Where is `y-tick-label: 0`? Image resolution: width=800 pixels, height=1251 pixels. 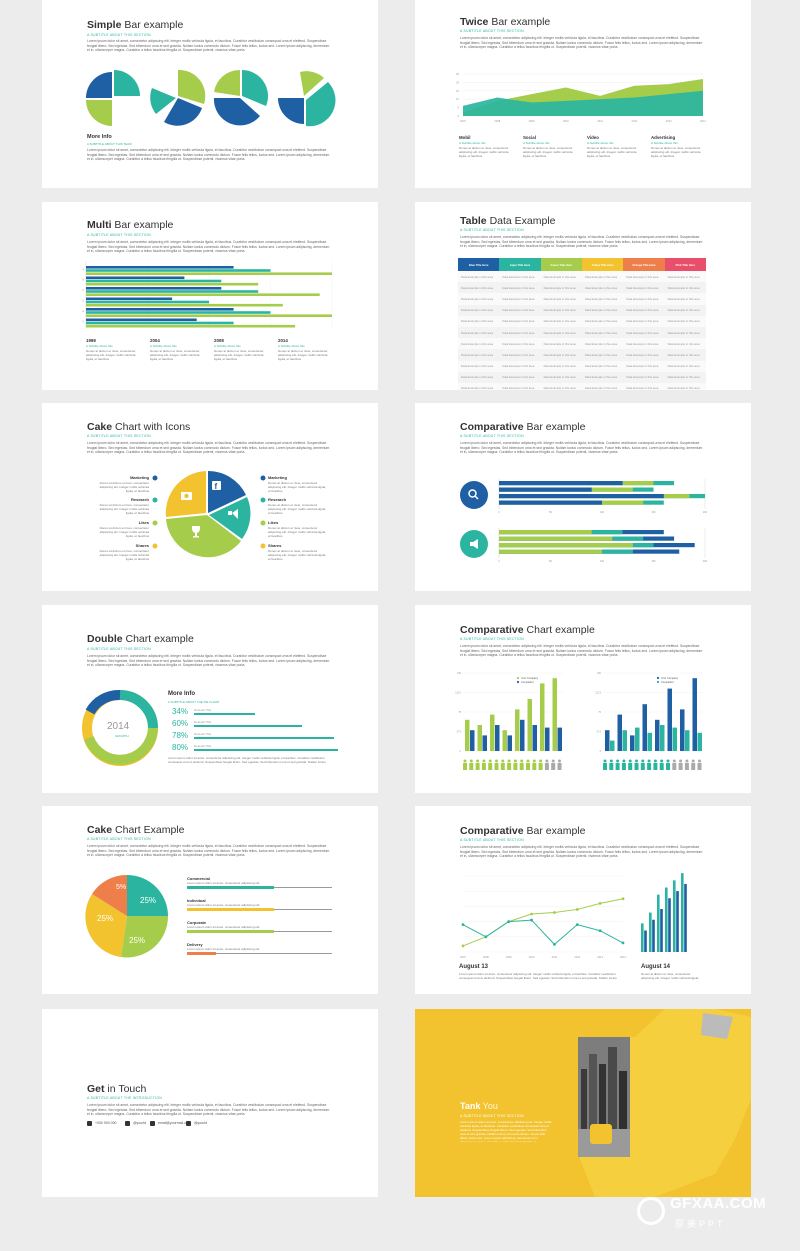
y-tick-label: 0 is located at coordinates (601, 751).